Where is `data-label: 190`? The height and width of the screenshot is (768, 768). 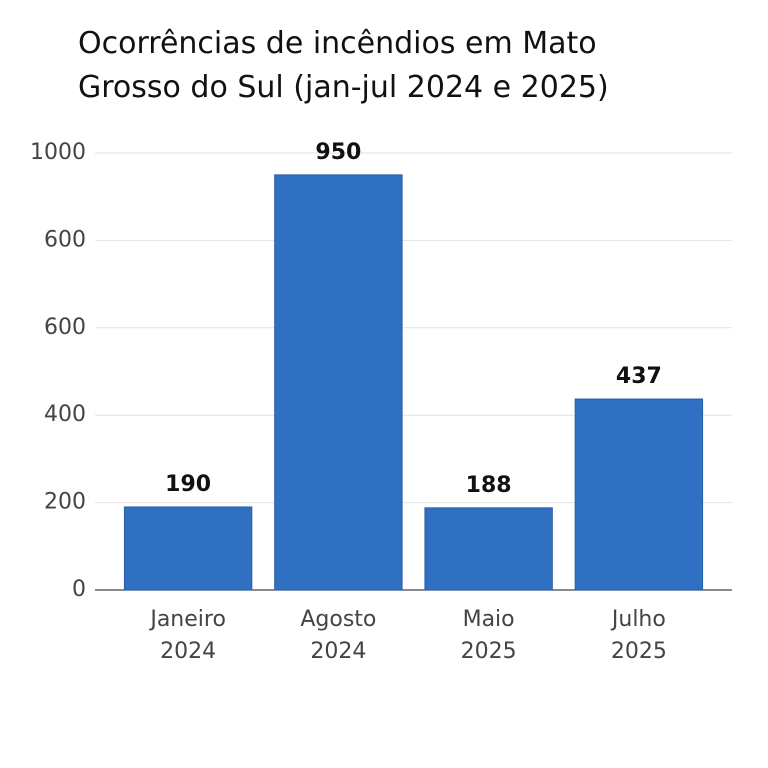 data-label: 190 is located at coordinates (188, 484).